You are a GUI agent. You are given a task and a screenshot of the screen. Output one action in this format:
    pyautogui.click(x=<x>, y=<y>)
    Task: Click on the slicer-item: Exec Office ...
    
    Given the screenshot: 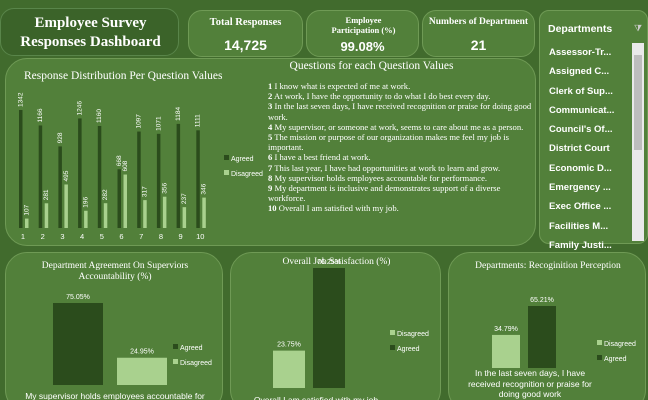 What is the action you would take?
    pyautogui.click(x=580, y=207)
    